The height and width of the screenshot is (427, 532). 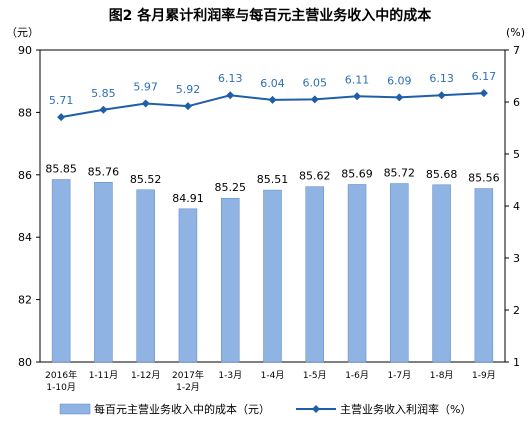 I want to click on x-axis-tick-label: 1-3月, so click(x=230, y=375).